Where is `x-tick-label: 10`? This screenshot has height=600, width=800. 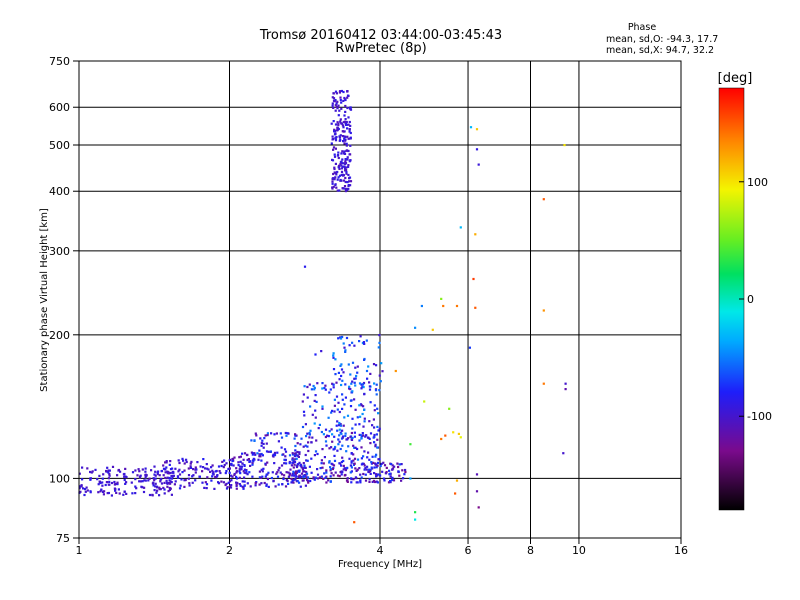 x-tick-label: 10 is located at coordinates (579, 550).